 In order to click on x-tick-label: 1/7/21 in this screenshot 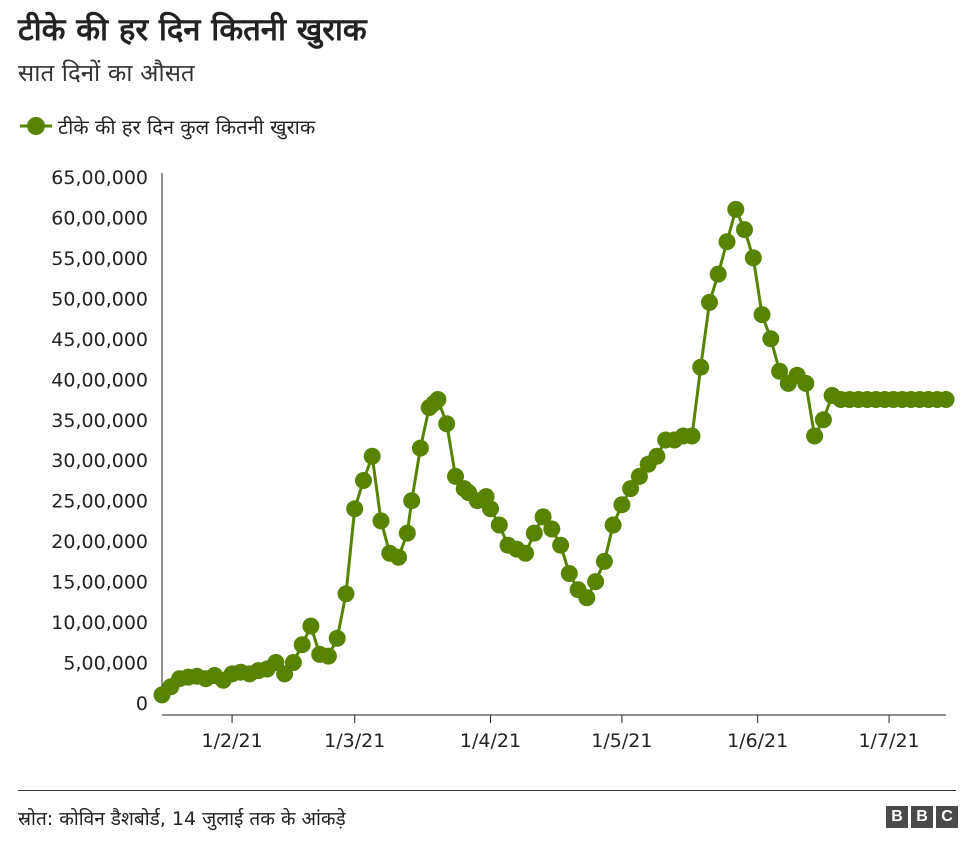, I will do `click(888, 741)`.